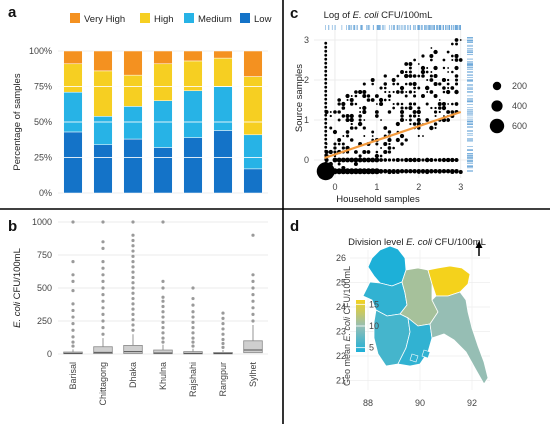  Describe the element at coordinates (103, 93) in the screenshot. I see `bar-segment-high` at that location.